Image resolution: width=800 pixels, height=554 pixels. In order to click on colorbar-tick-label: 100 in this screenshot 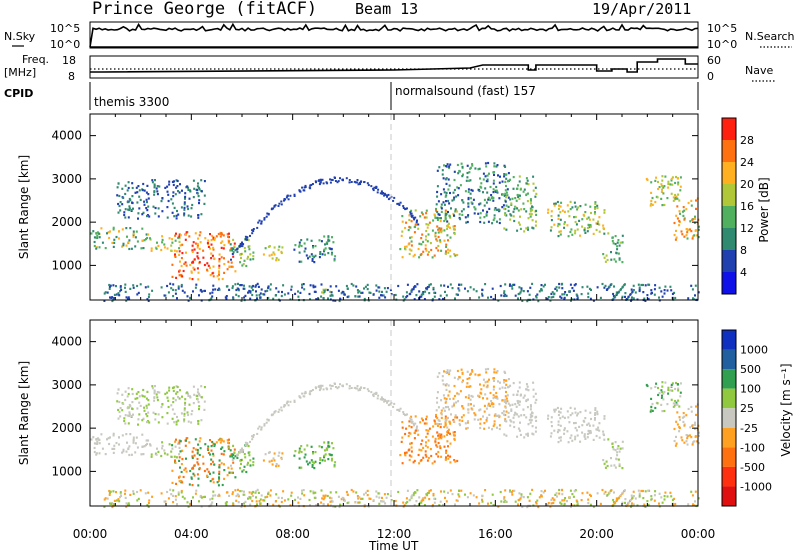, I will do `click(750, 389)`.